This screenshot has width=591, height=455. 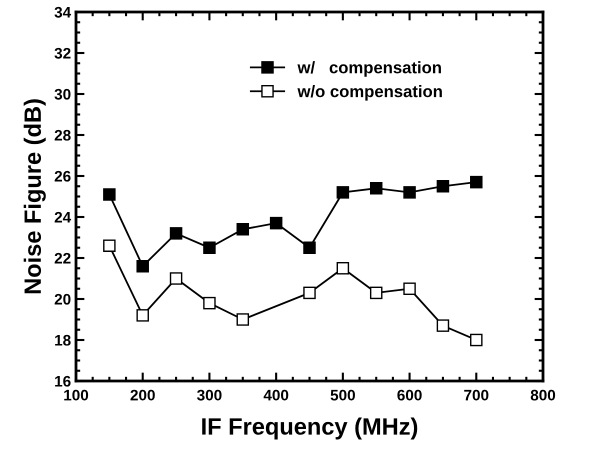 I want to click on y-tick-label: 26, so click(x=62, y=176).